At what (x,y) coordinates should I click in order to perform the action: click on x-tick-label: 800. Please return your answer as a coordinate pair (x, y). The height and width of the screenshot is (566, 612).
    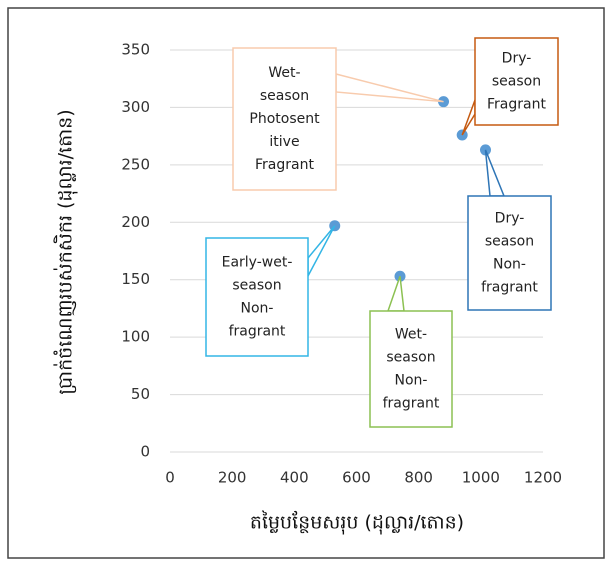
    Looking at the image, I should click on (418, 478).